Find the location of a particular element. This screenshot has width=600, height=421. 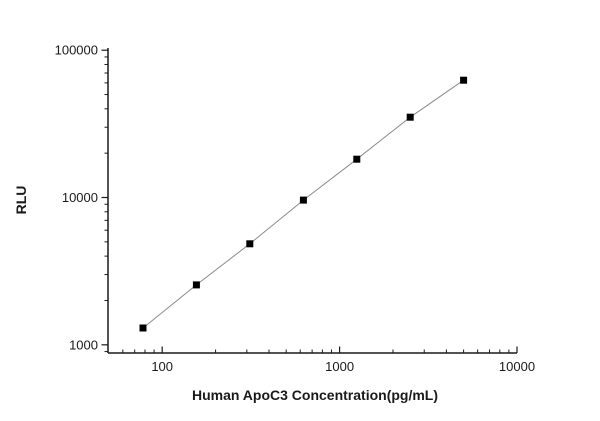

x-axis-title: Human ApoC3 Concentration(pg/mL) is located at coordinates (315, 395).